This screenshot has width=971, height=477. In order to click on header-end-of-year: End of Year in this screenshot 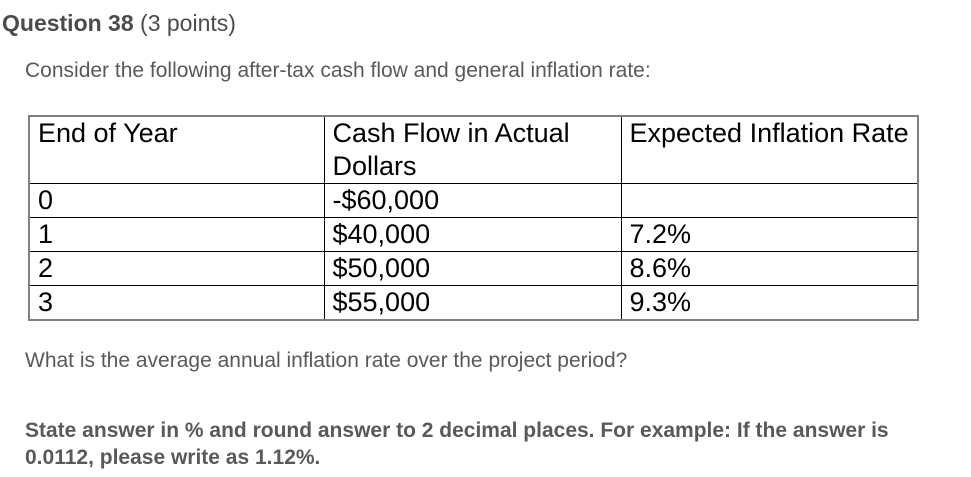, I will do `click(176, 149)`.